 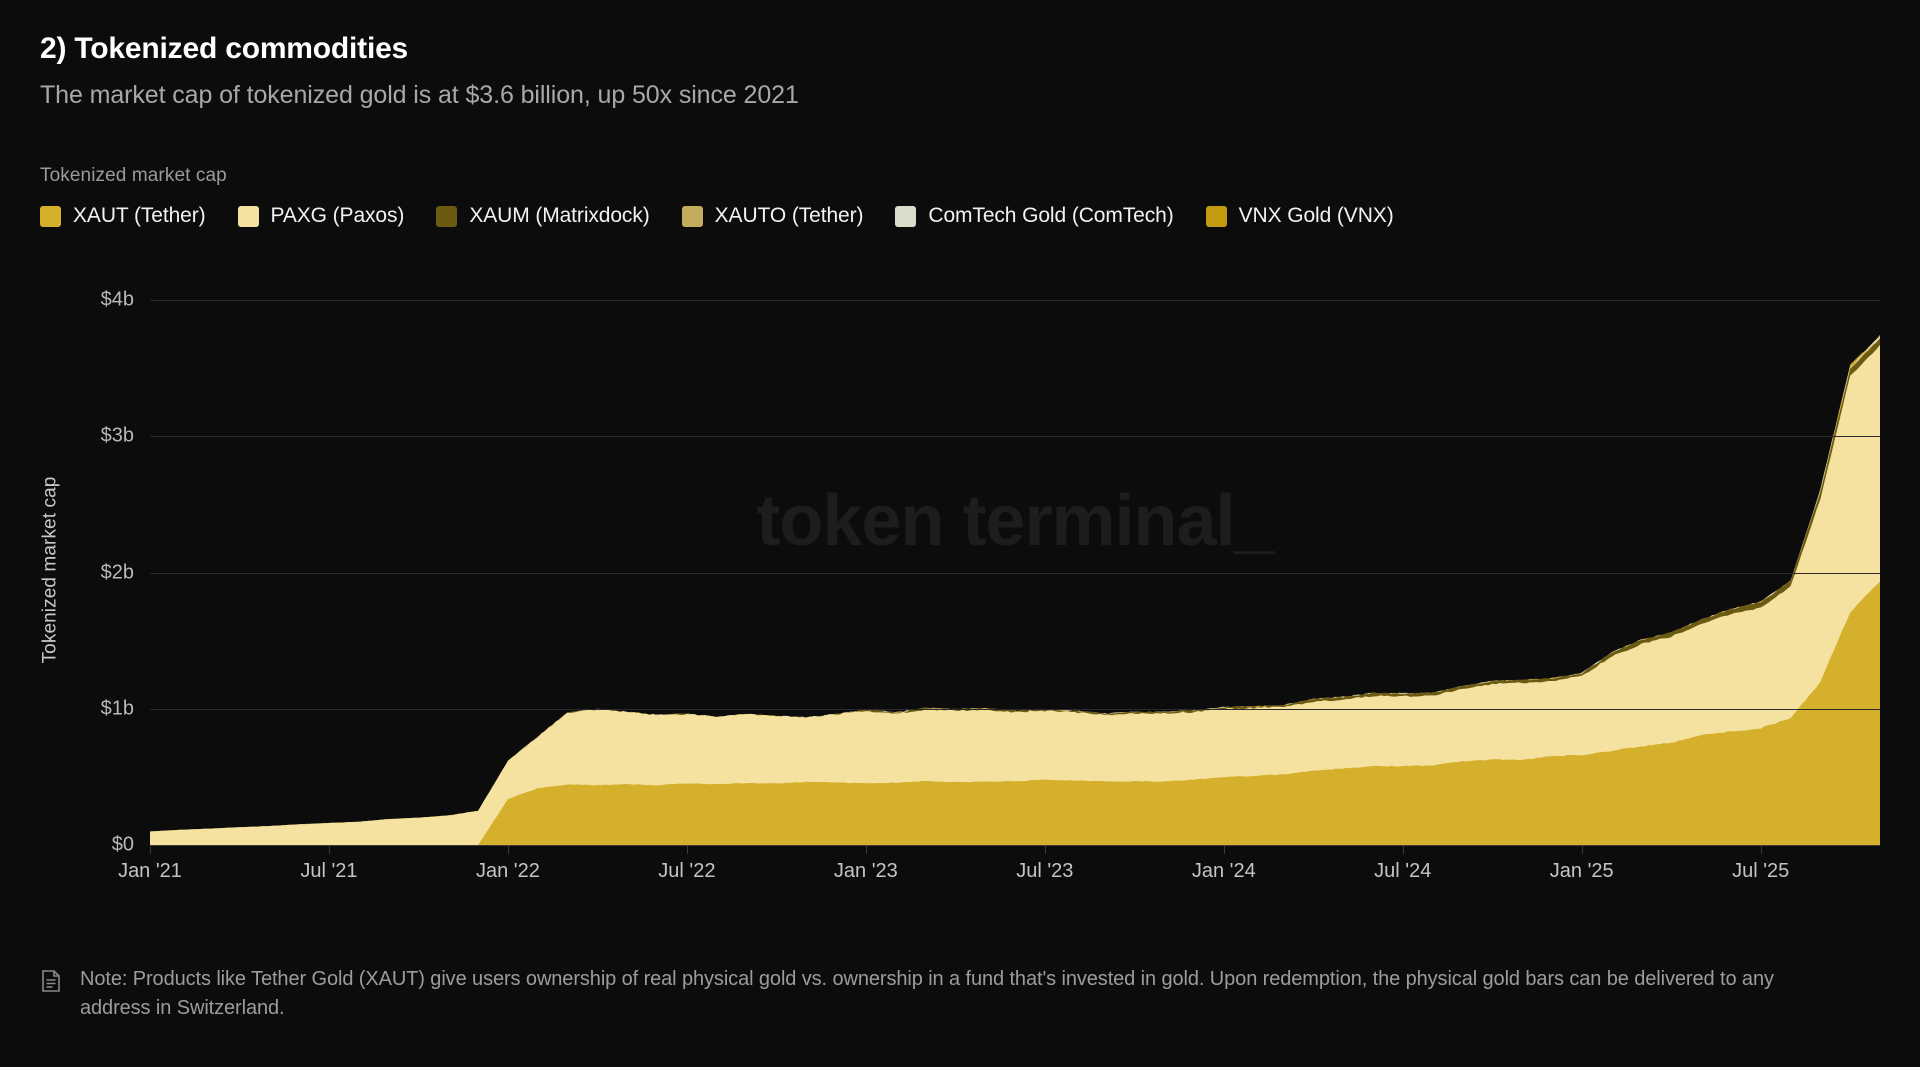 I want to click on x-axis-tick-label: Jan '25, so click(x=1581, y=871).